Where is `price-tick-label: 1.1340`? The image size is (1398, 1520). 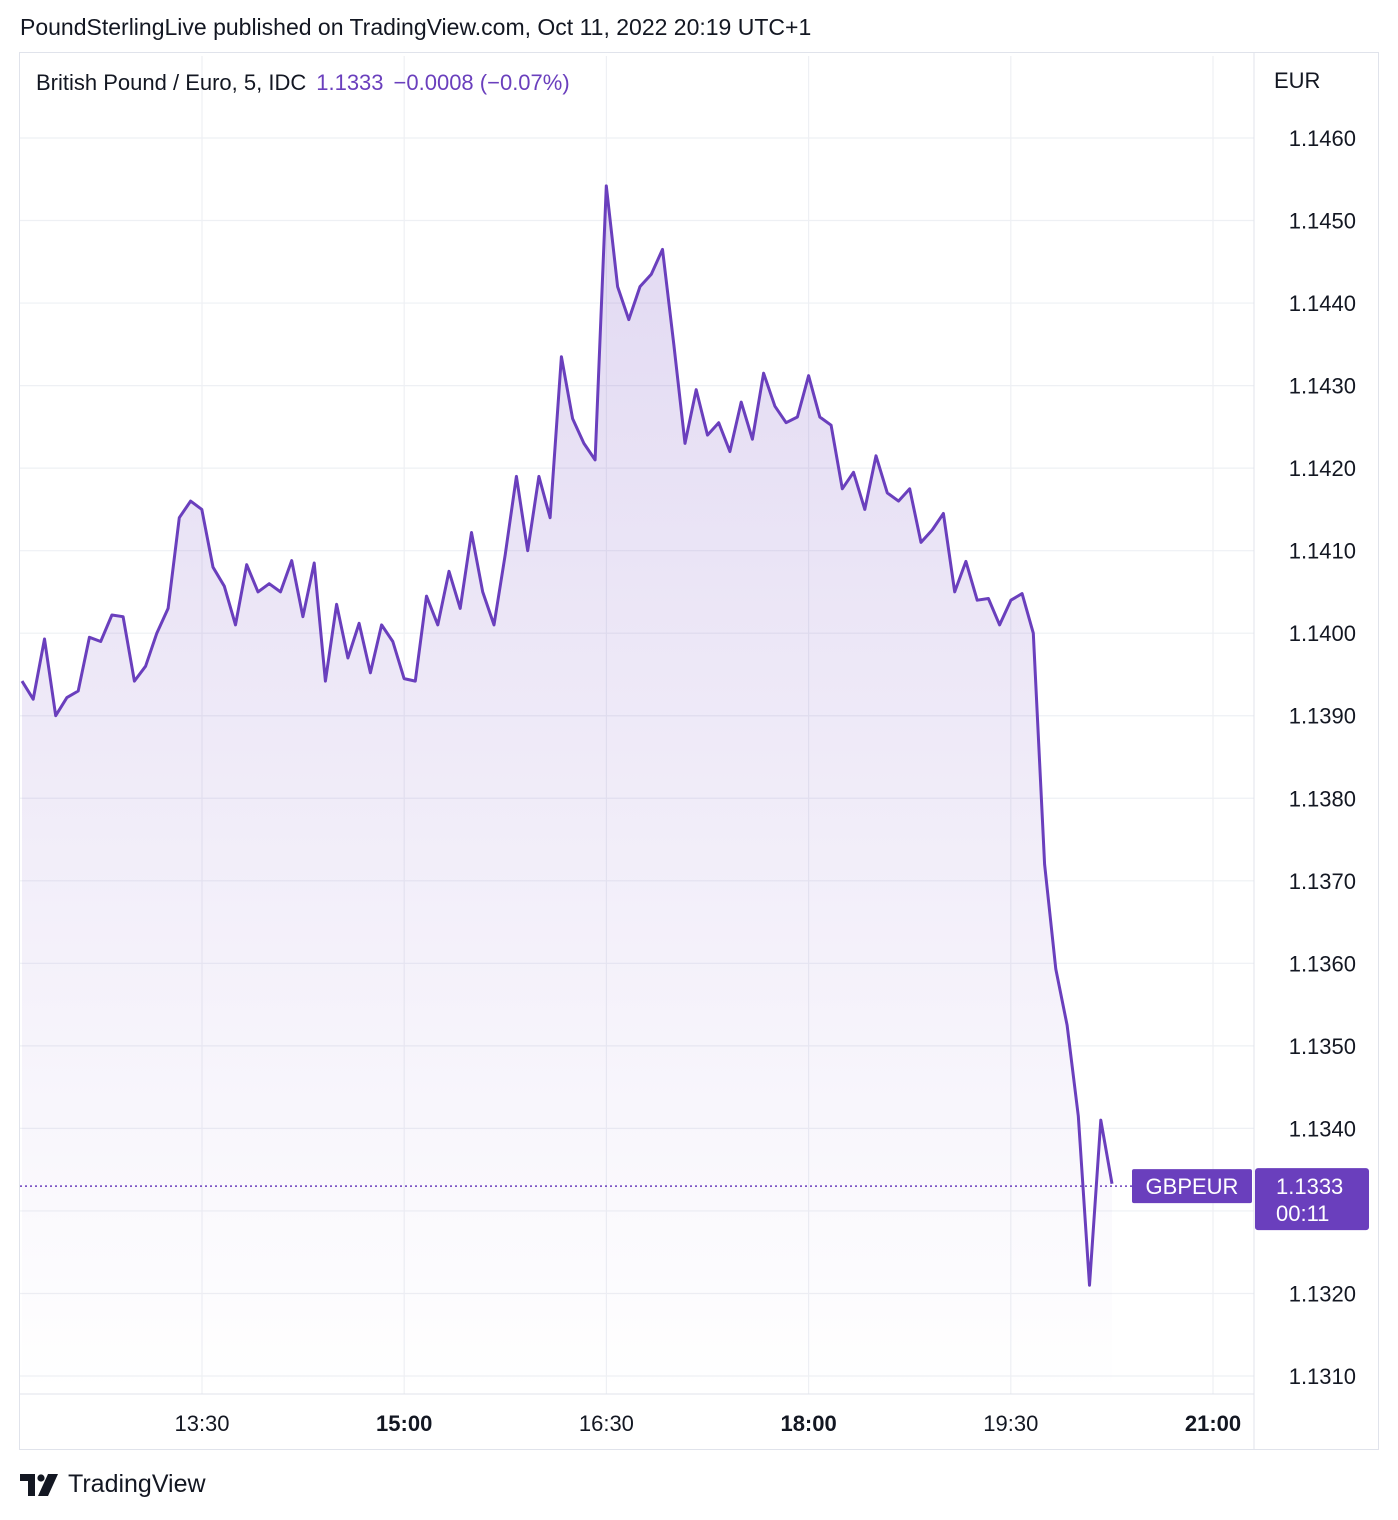
price-tick-label: 1.1340 is located at coordinates (1322, 1128).